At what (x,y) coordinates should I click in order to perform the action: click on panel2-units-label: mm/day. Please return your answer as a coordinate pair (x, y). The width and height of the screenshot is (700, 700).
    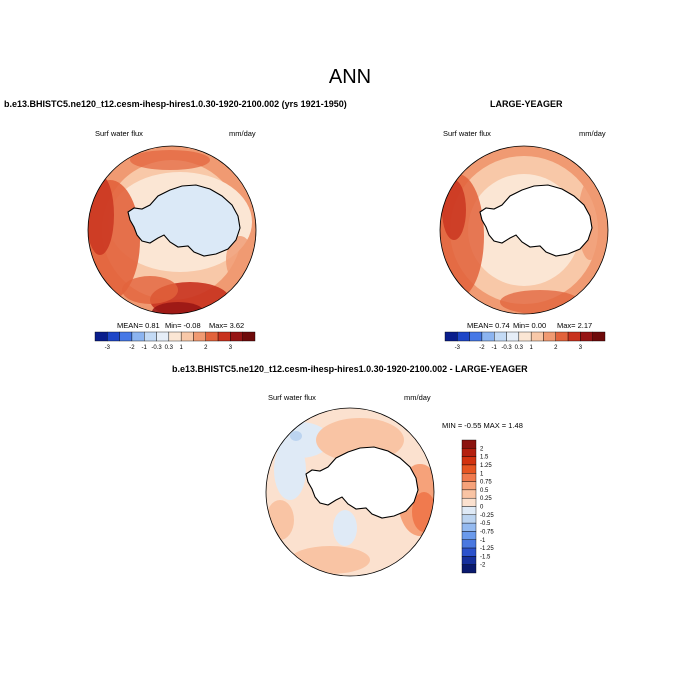
    Looking at the image, I should click on (592, 133).